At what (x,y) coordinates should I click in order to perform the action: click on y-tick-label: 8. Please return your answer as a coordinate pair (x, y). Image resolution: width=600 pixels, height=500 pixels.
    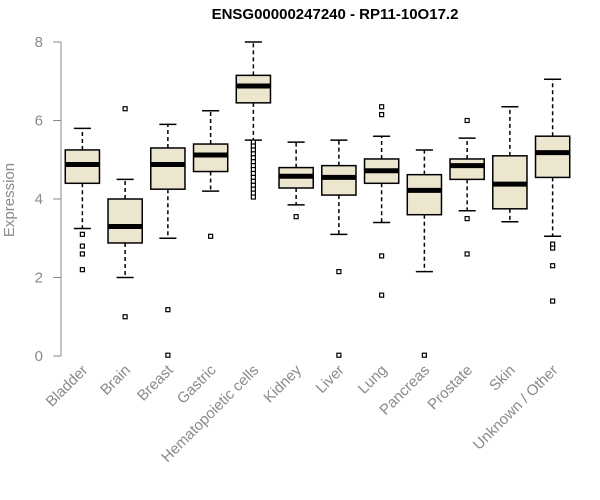
    Looking at the image, I should click on (39, 42).